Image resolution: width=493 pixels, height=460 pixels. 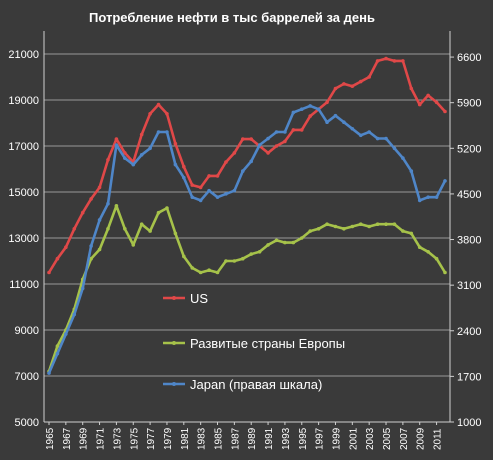 I want to click on y2-tick-label: 6600, so click(x=469, y=58).